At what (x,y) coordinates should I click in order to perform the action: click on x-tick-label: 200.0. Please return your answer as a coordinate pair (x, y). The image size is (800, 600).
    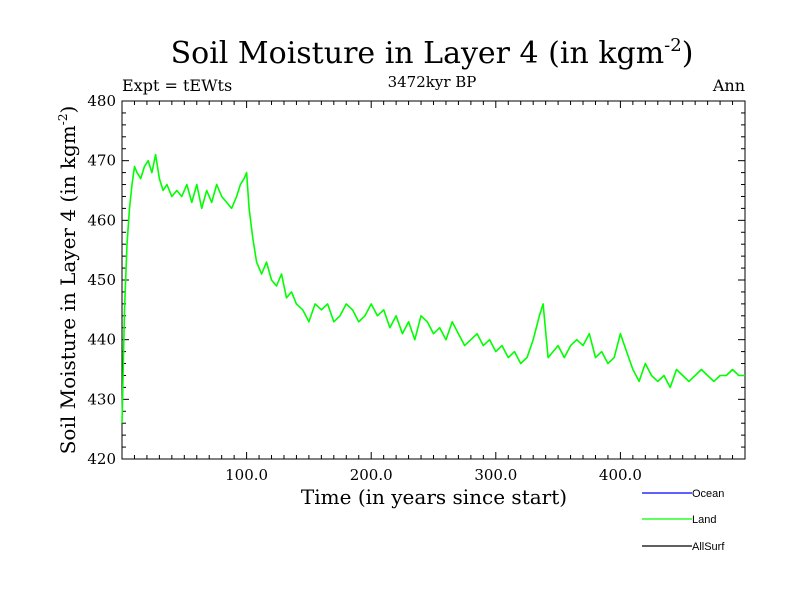
    Looking at the image, I should click on (371, 475).